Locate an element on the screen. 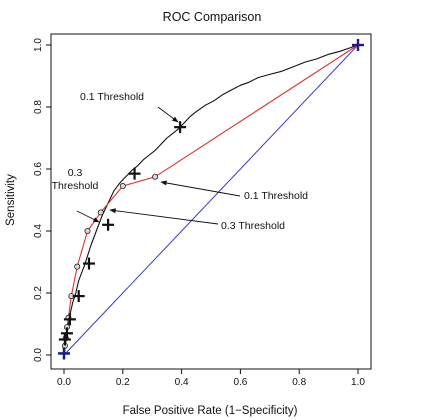 The width and height of the screenshot is (422, 420). annotation-line: Threshold is located at coordinates (75, 186).